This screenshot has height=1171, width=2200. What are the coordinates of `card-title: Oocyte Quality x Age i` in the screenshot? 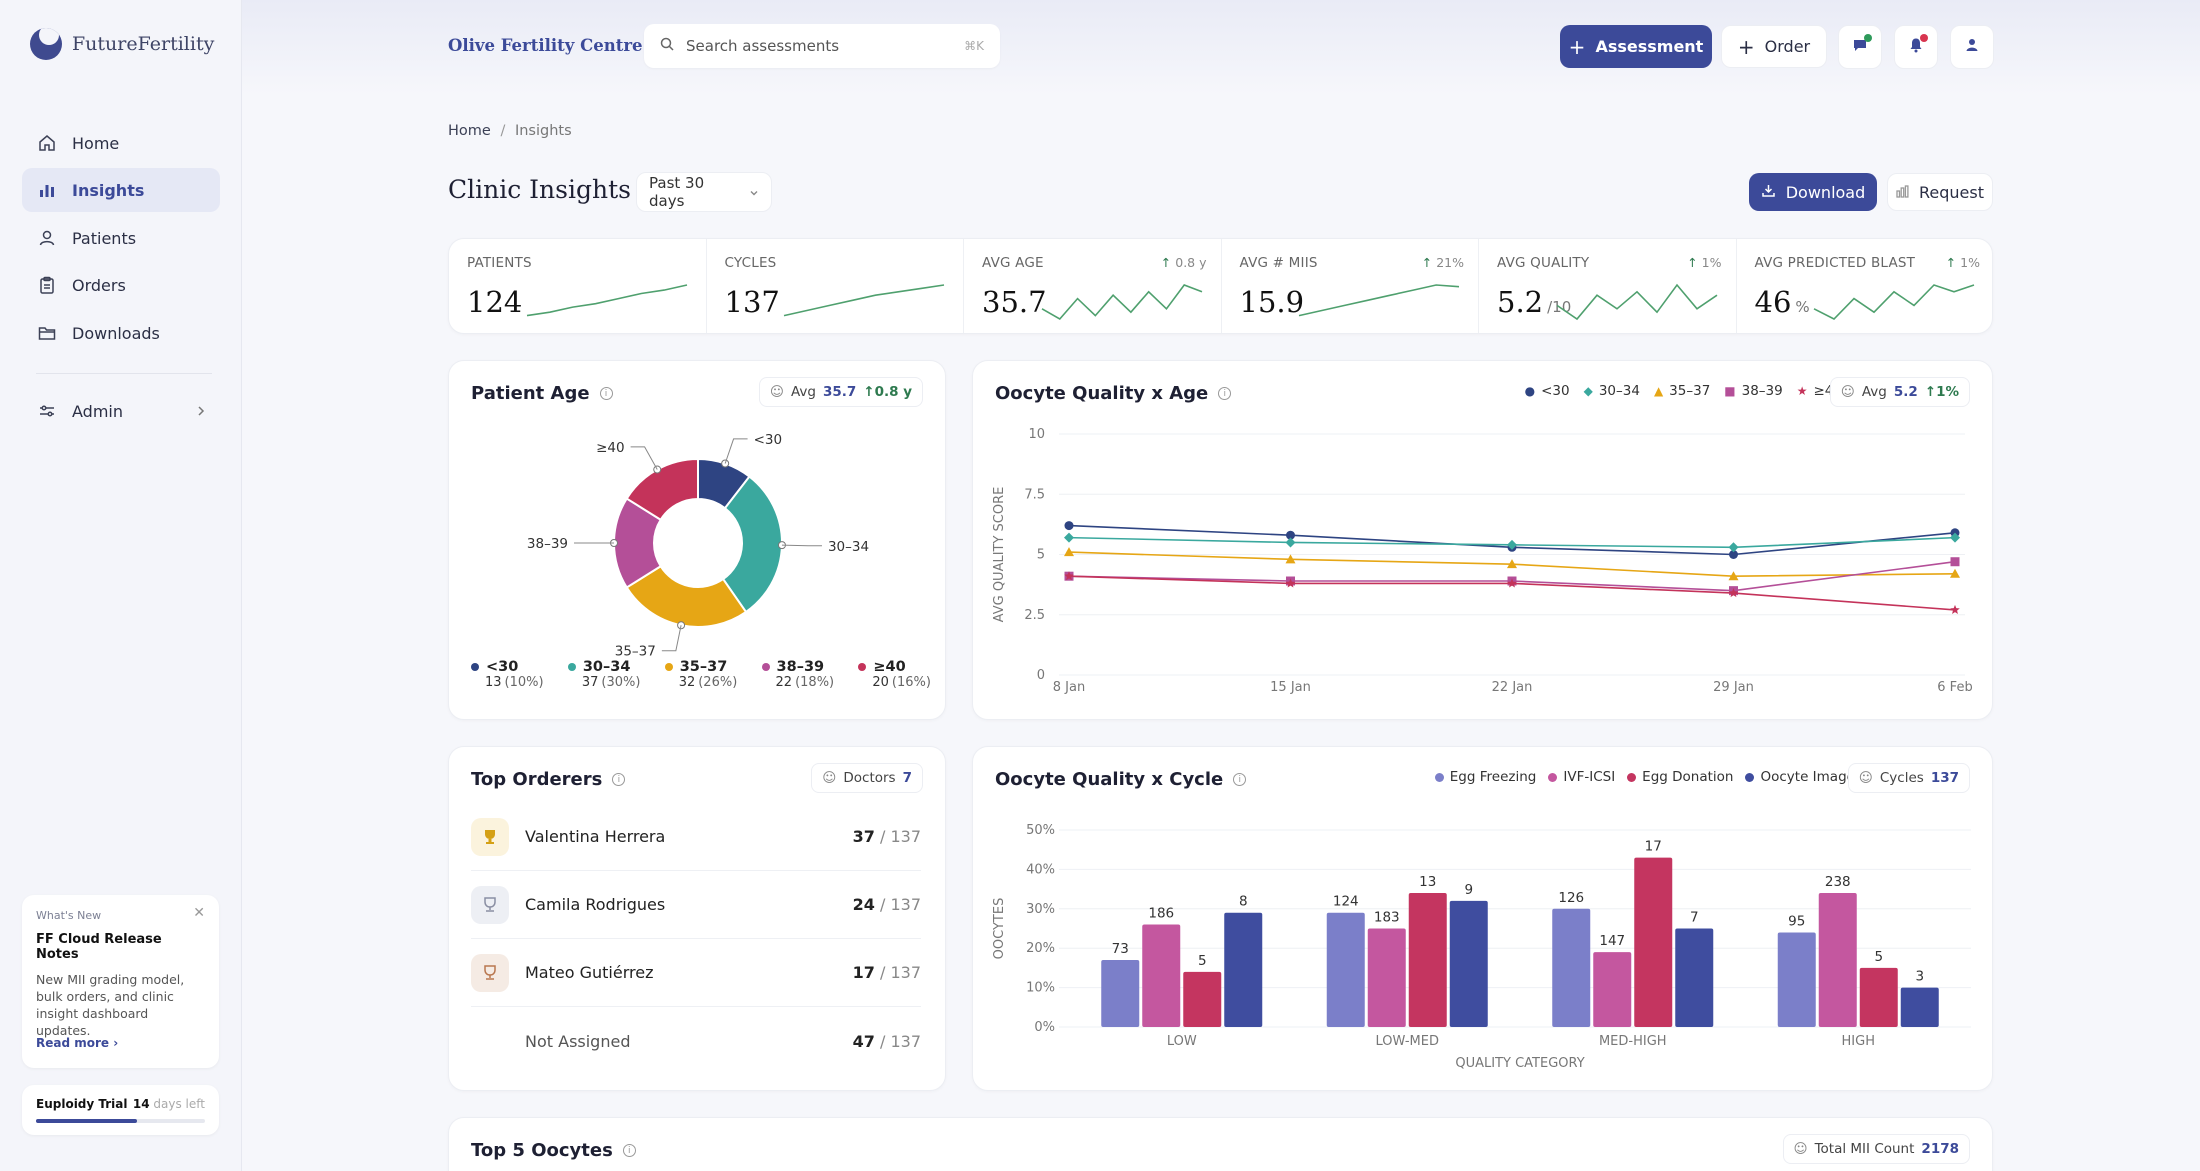 It's located at (1113, 393).